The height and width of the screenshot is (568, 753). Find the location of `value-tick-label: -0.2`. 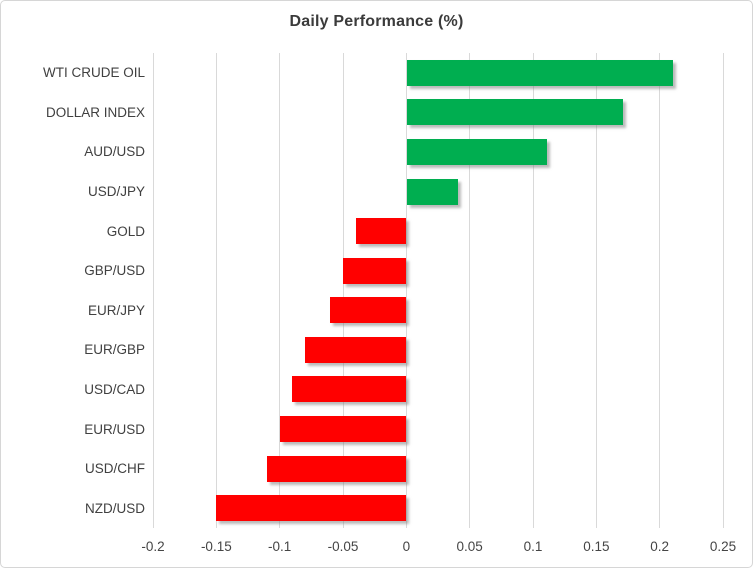

value-tick-label: -0.2 is located at coordinates (153, 546).